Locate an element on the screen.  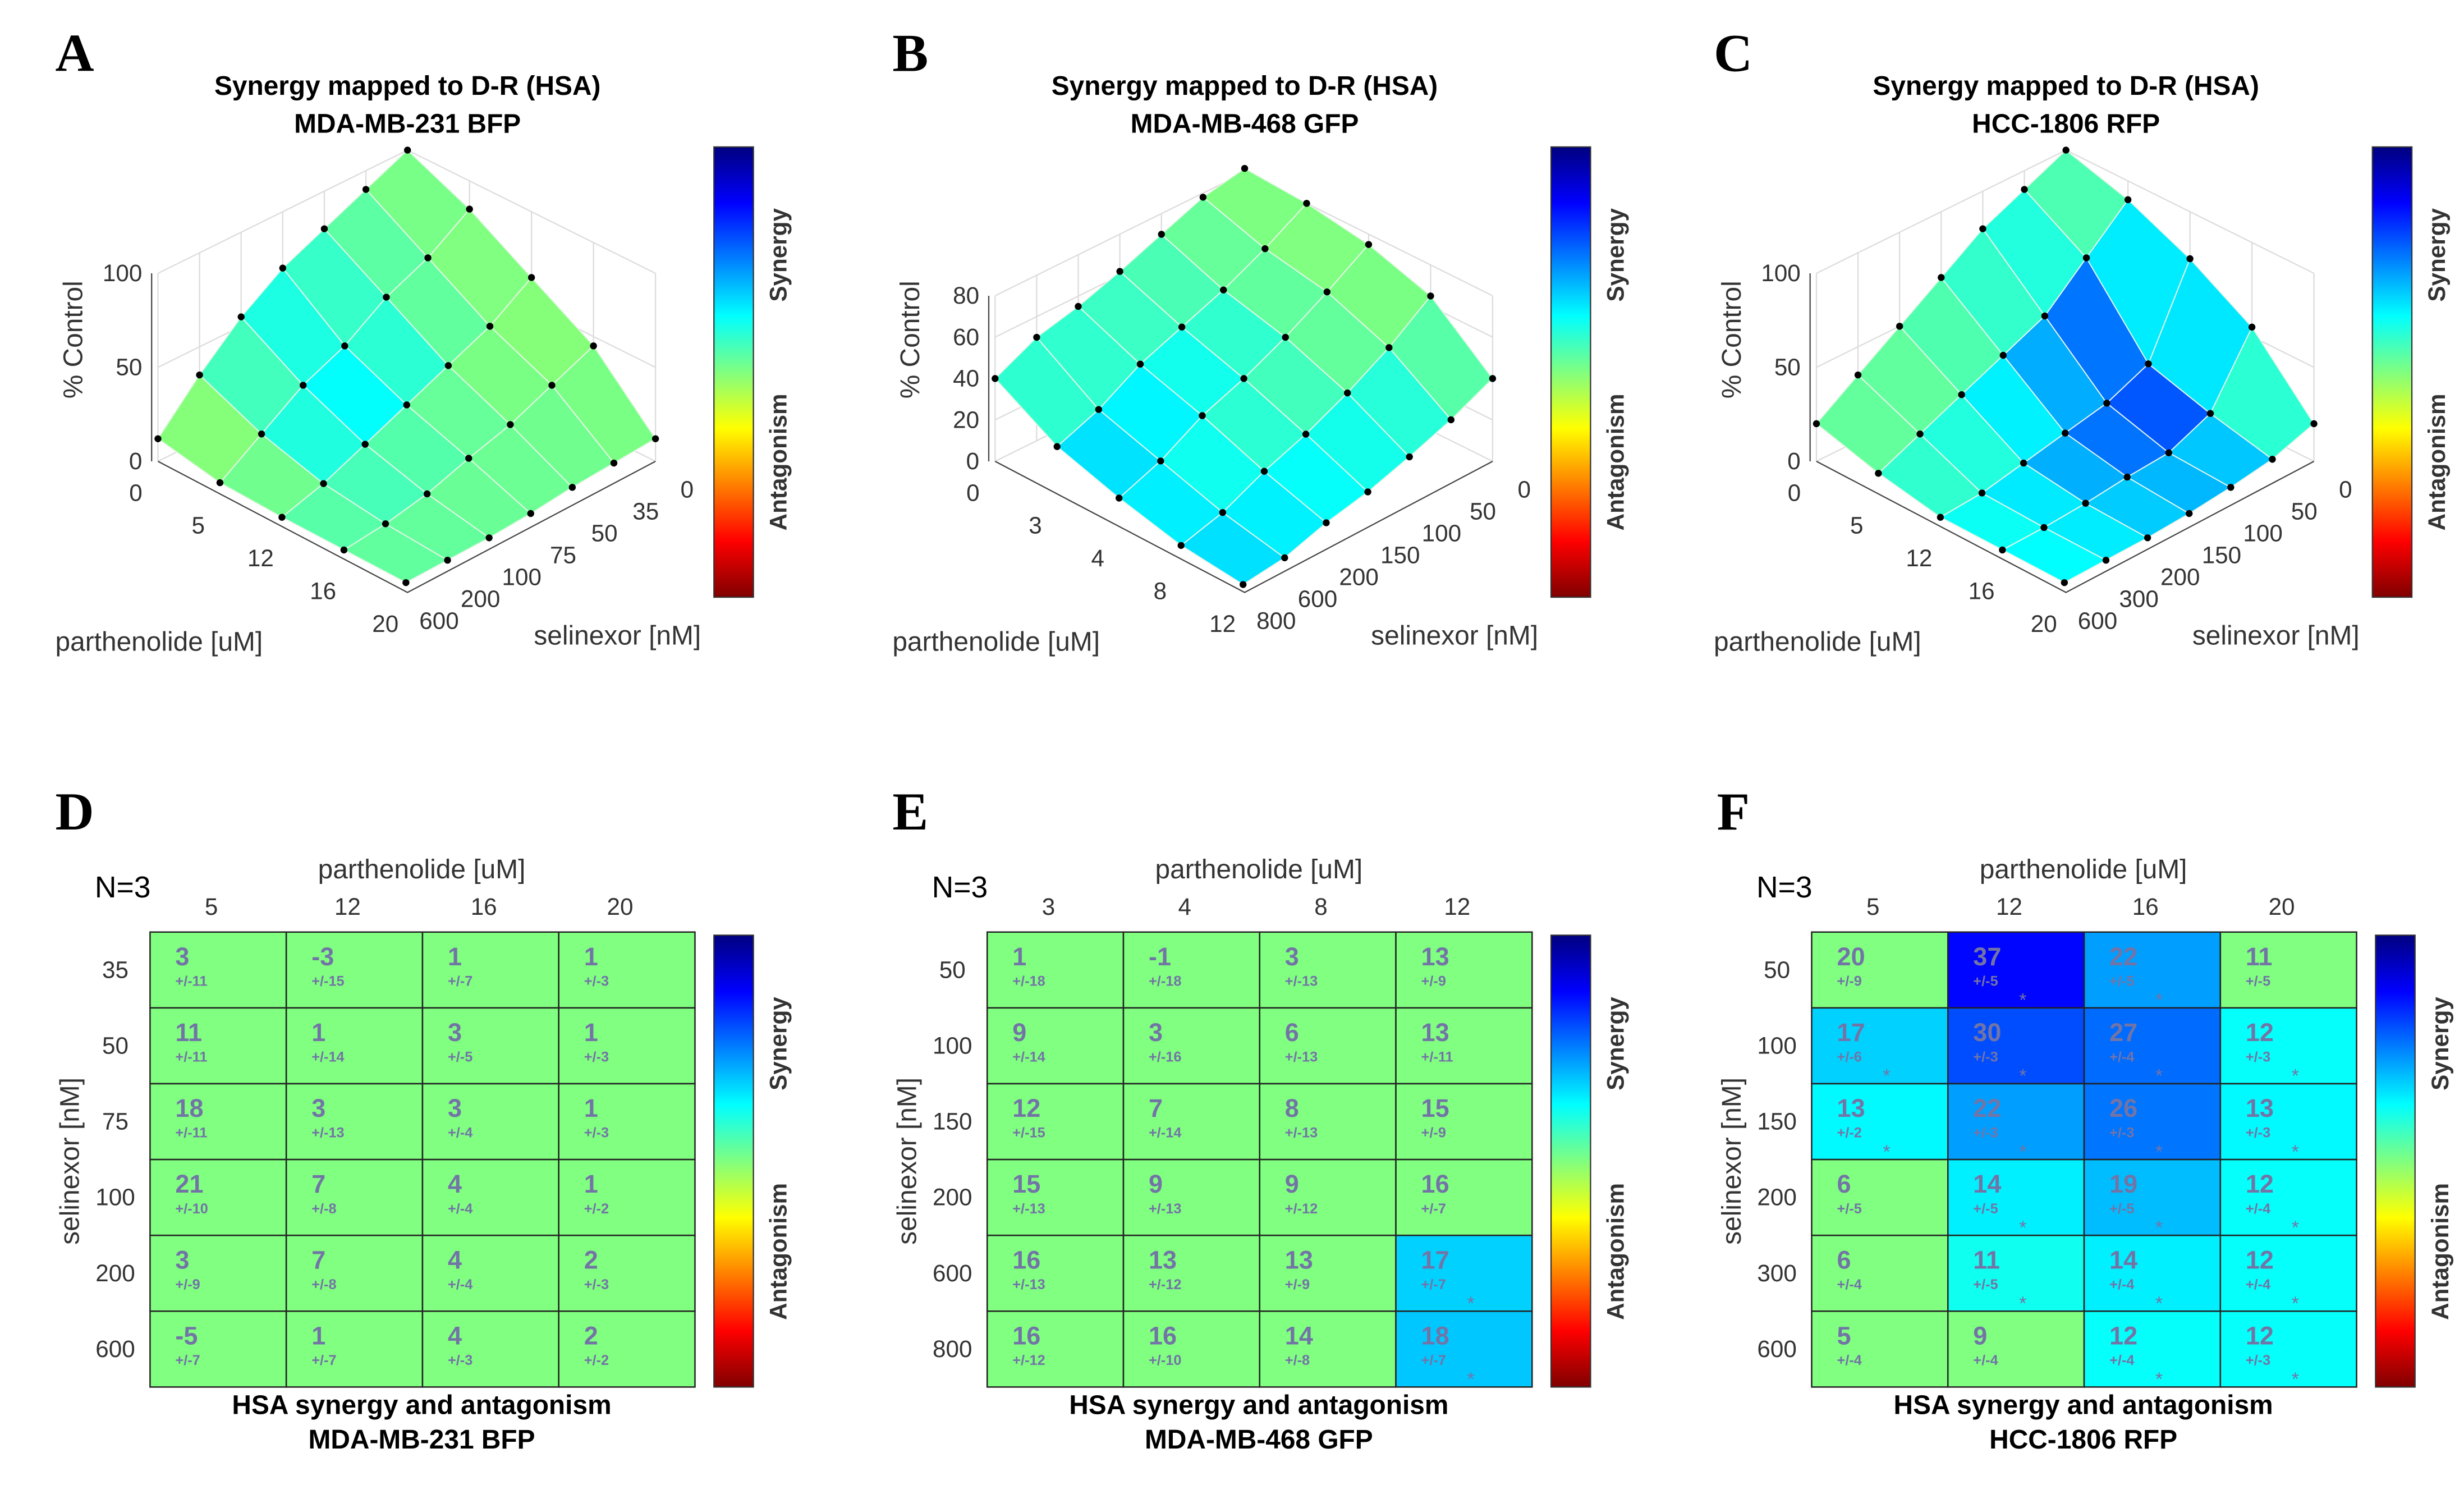
heatmap-cell: 3 +/-5 is located at coordinates (490, 1046).